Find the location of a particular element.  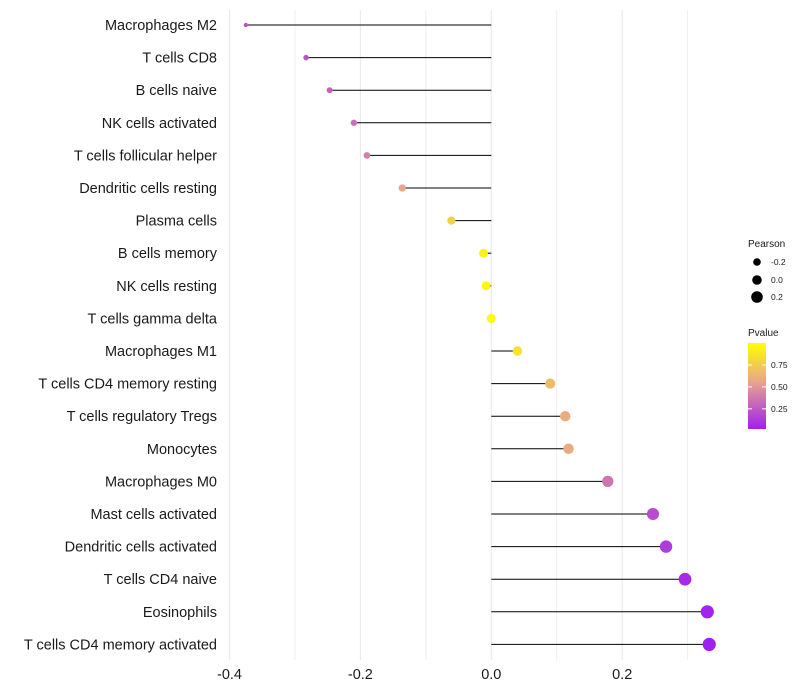

category-label: Macrophages M0 is located at coordinates (161, 482).